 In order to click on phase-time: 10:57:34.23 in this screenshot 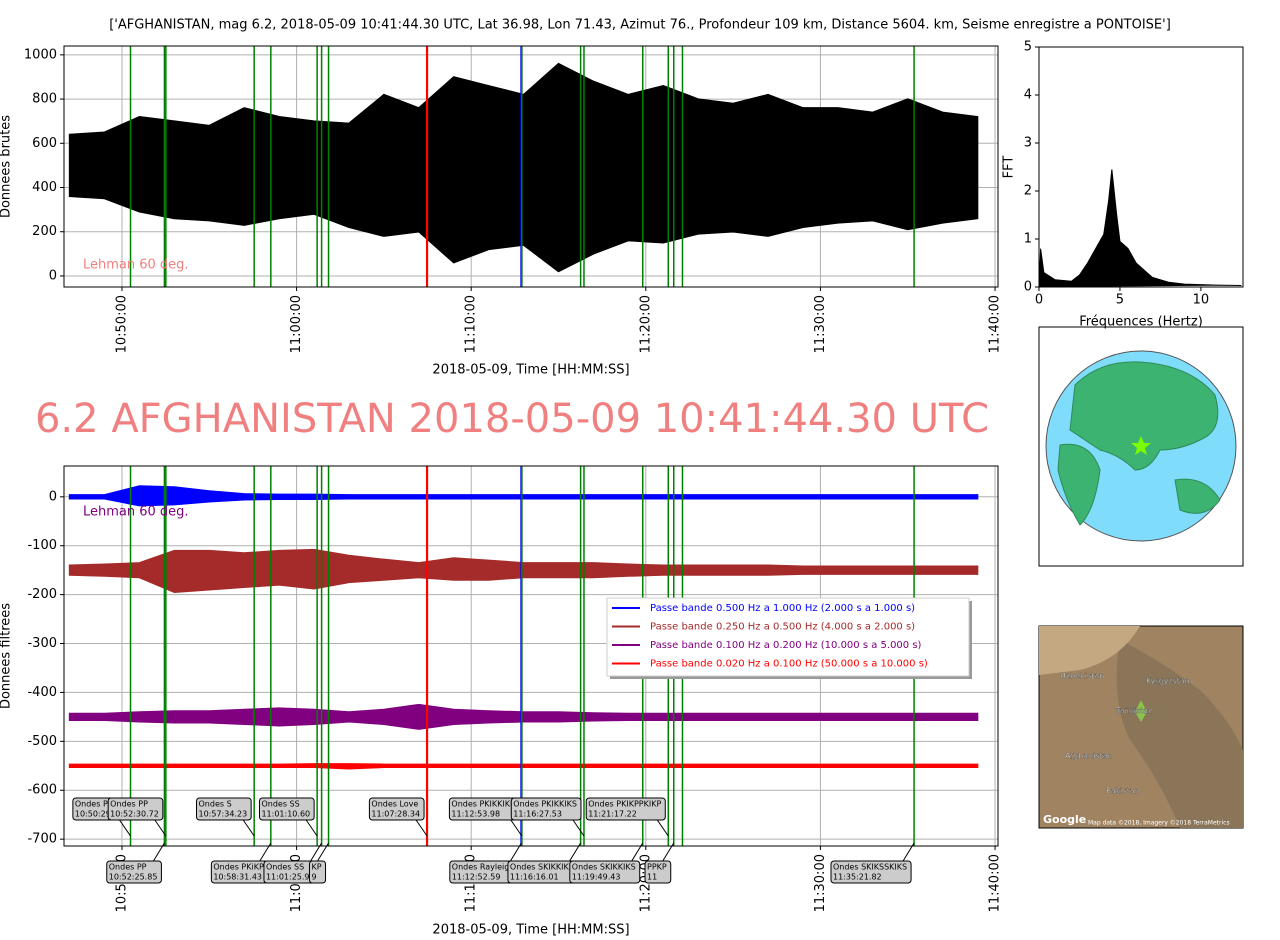, I will do `click(223, 814)`.